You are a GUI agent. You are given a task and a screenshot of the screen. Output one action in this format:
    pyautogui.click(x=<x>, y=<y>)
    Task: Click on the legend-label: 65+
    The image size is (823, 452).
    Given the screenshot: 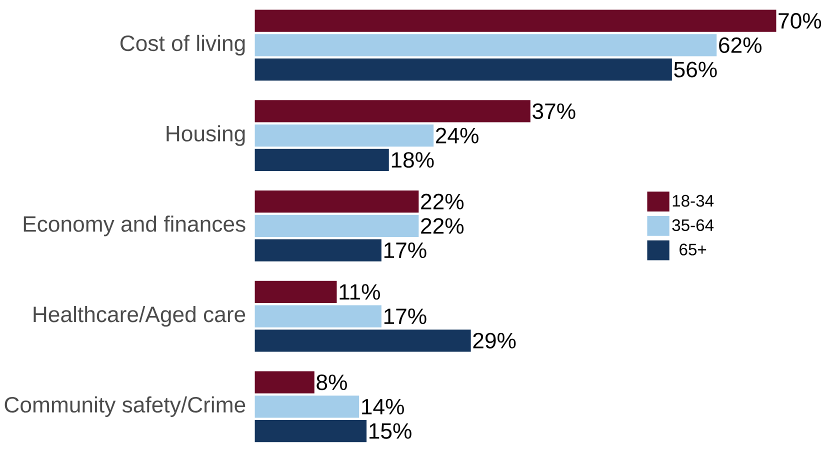 What is the action you would take?
    pyautogui.click(x=693, y=250)
    